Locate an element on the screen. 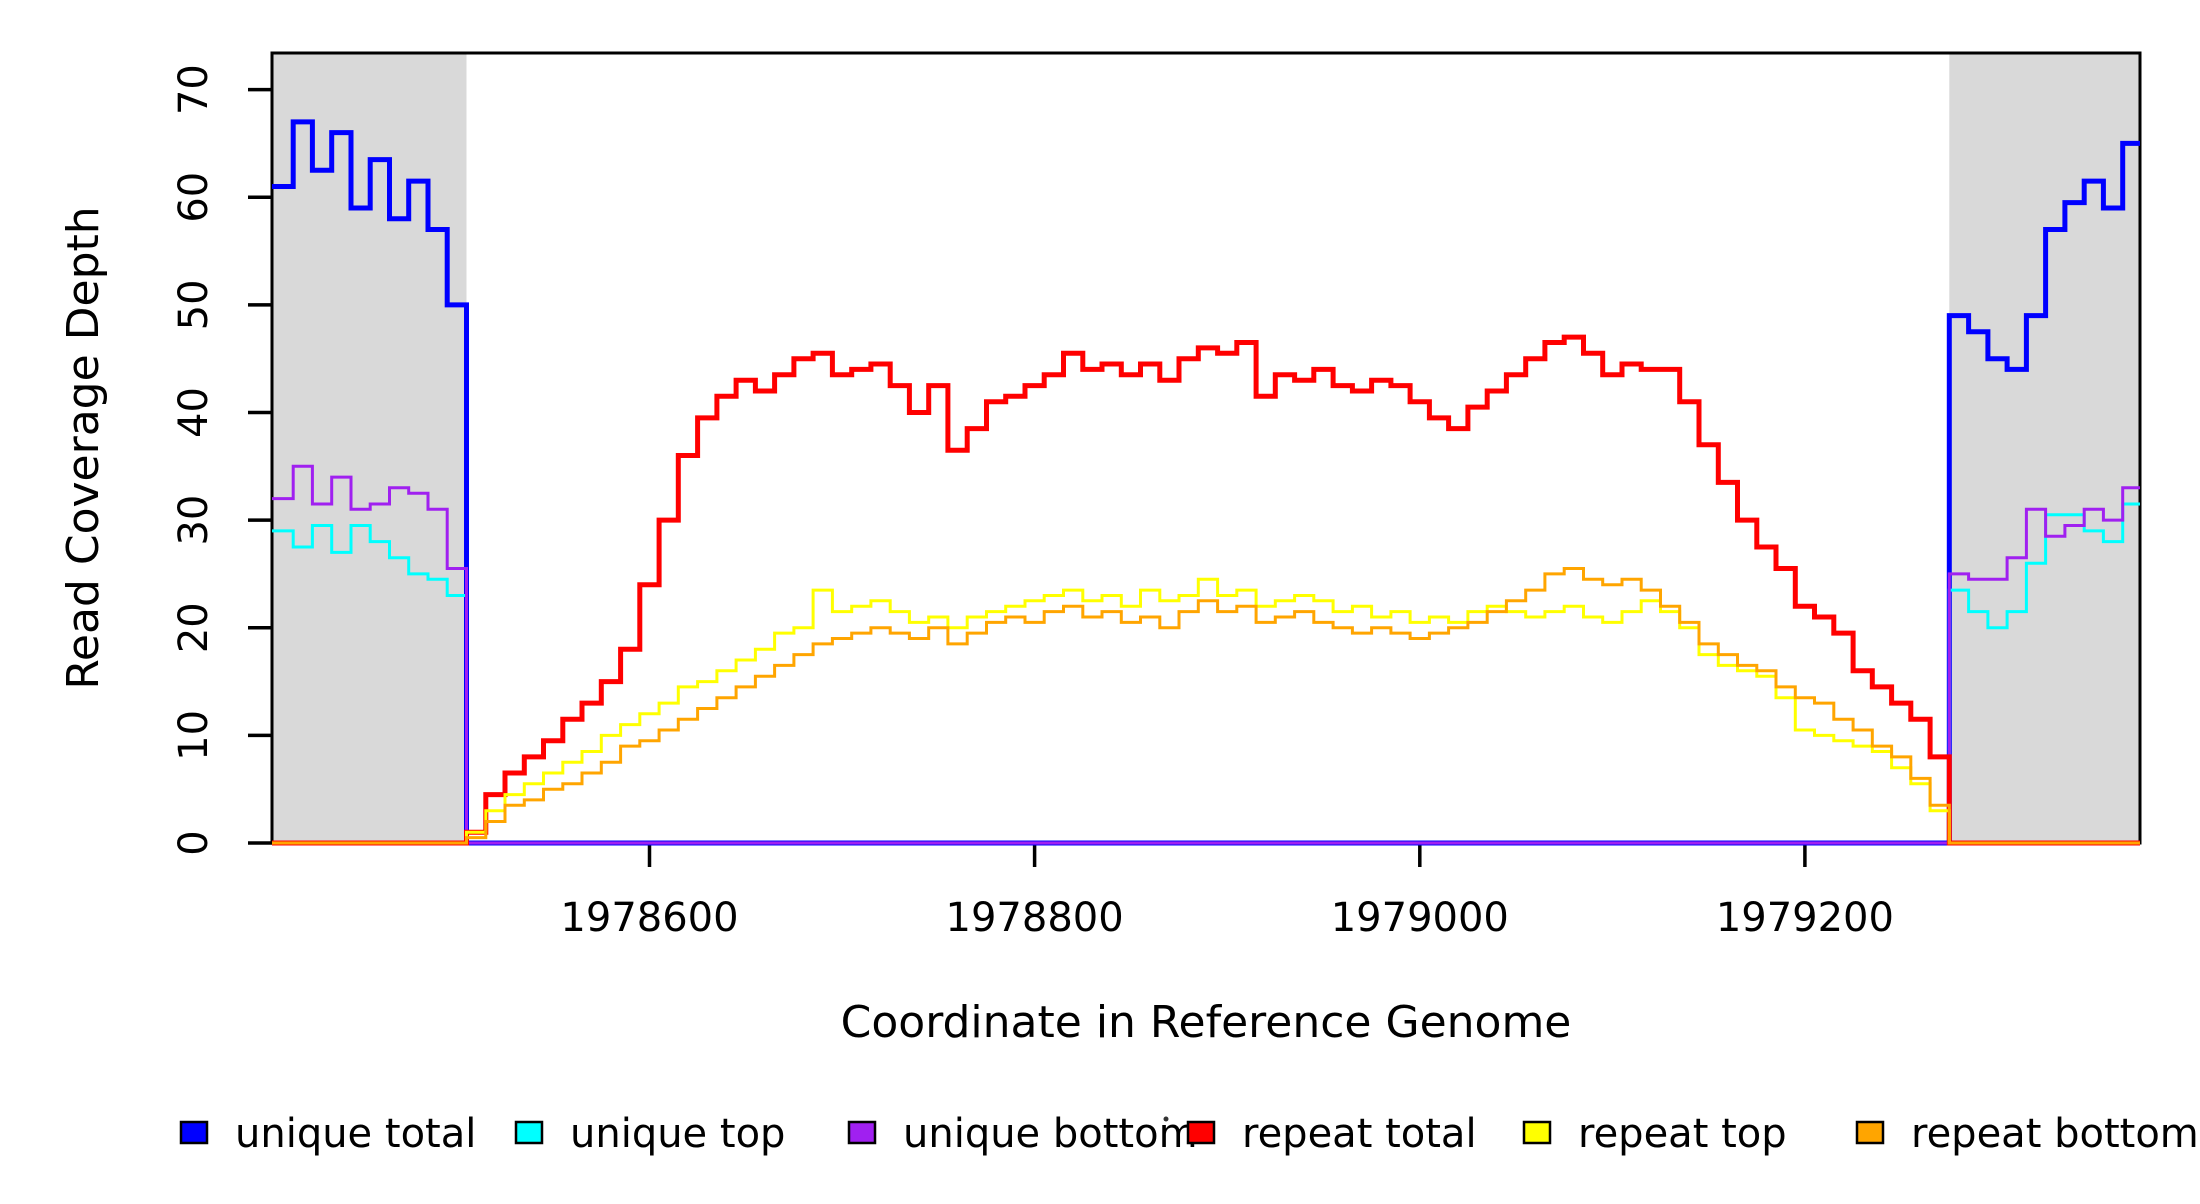 Image resolution: width=2200 pixels, height=1204 pixels. legend-label: unique top is located at coordinates (677, 1134).